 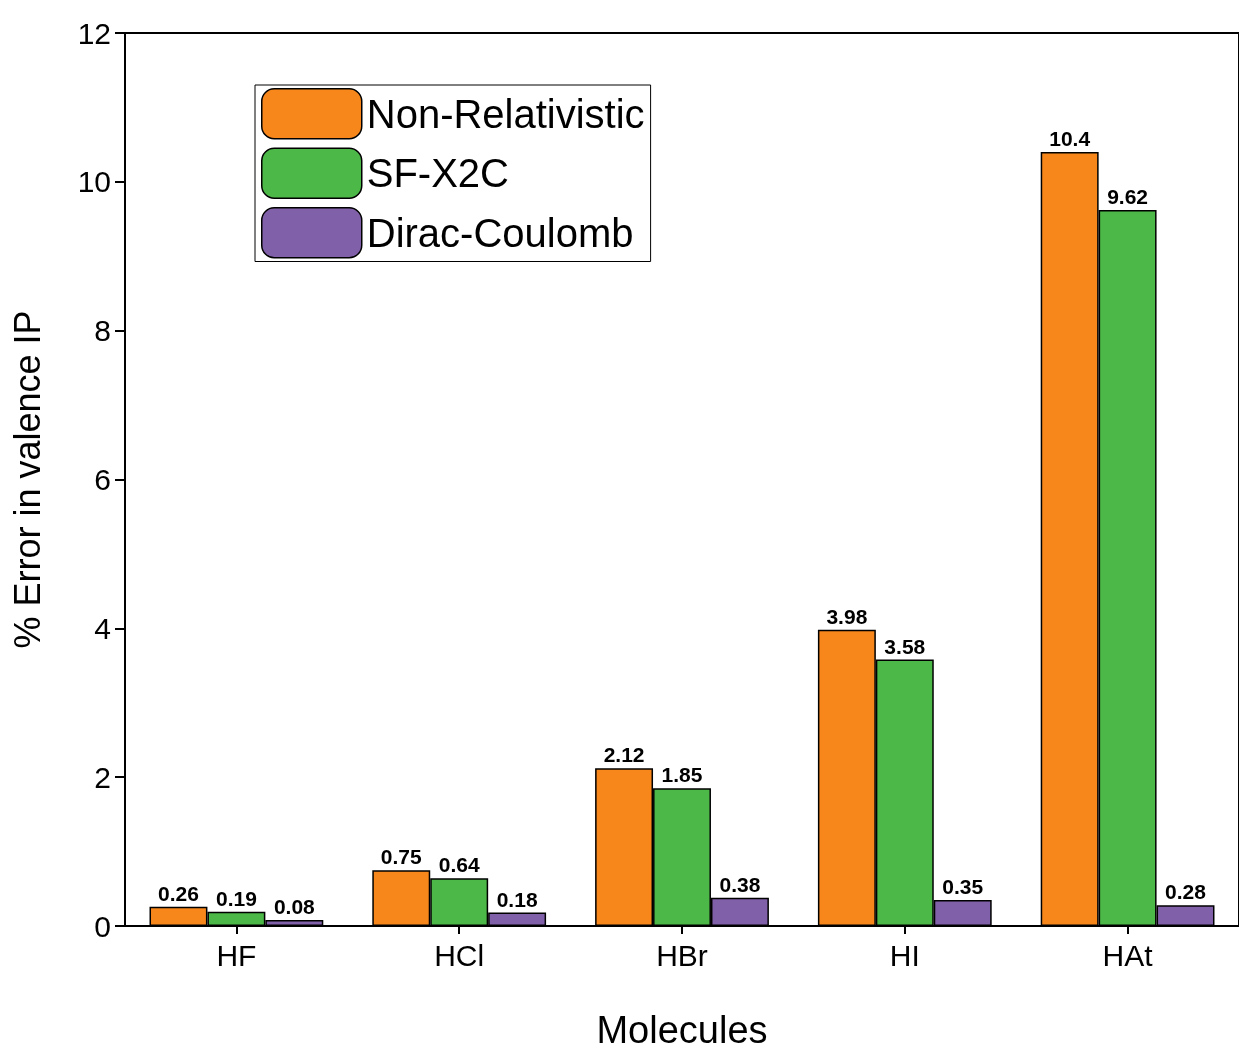 What do you see at coordinates (102, 331) in the screenshot?
I see `y-tick-label: 8` at bounding box center [102, 331].